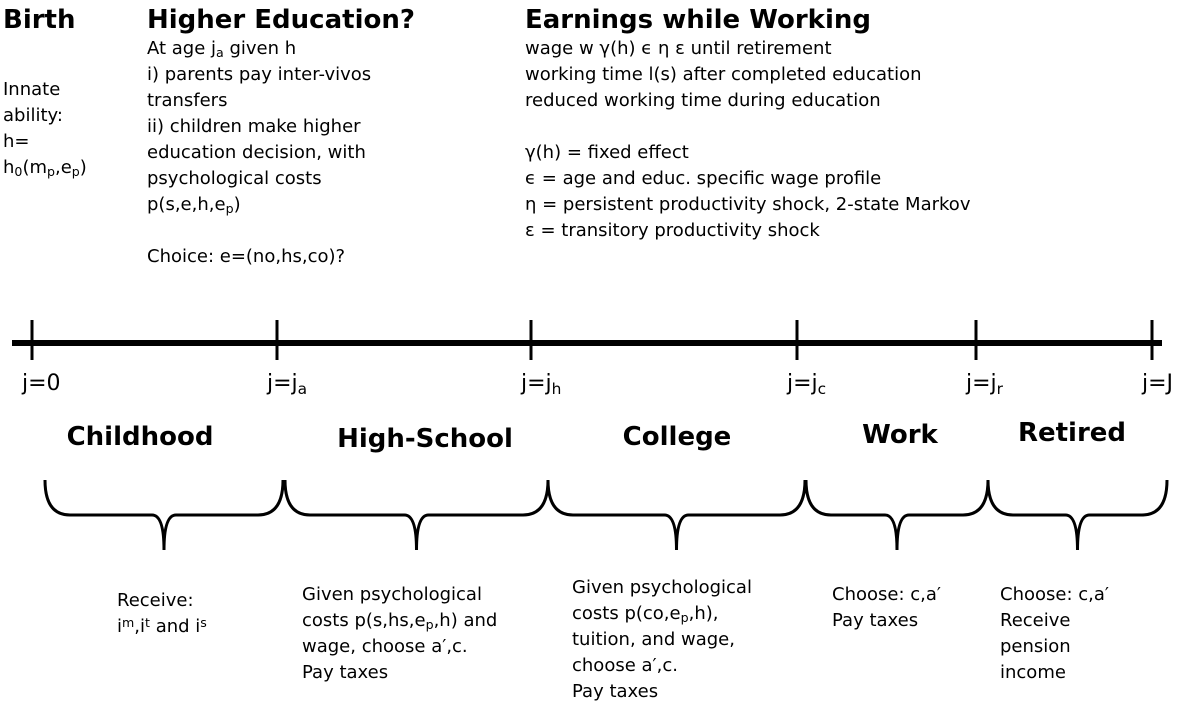 Image resolution: width=1183 pixels, height=706 pixels. I want to click on text-line: Receive:, so click(155, 600).